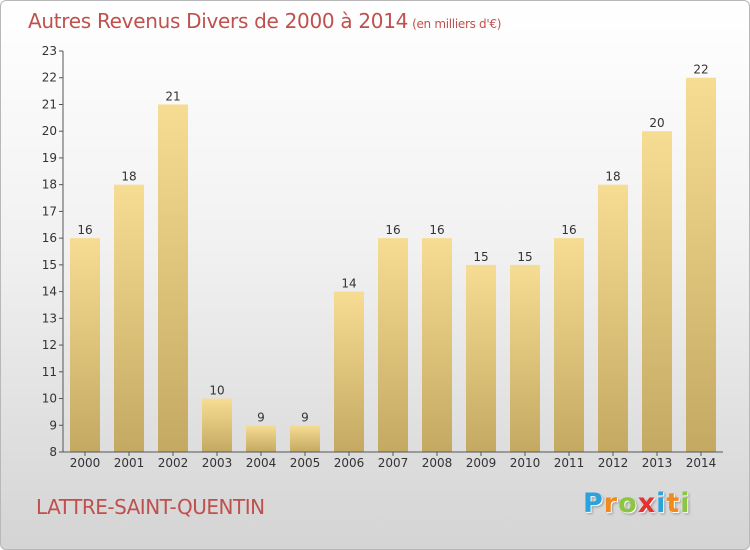 This screenshot has height=550, width=750. What do you see at coordinates (348, 284) in the screenshot?
I see `value-label-2006: 14` at bounding box center [348, 284].